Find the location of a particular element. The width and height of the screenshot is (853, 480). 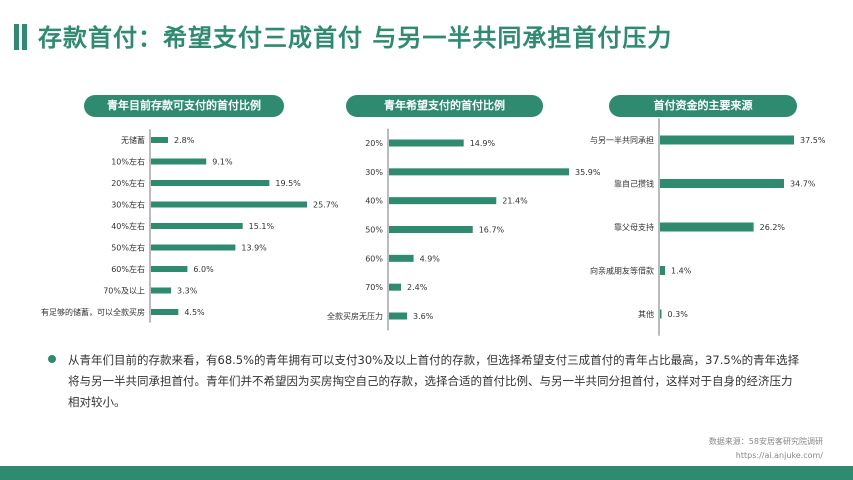

value-label: 13.9% is located at coordinates (254, 248).